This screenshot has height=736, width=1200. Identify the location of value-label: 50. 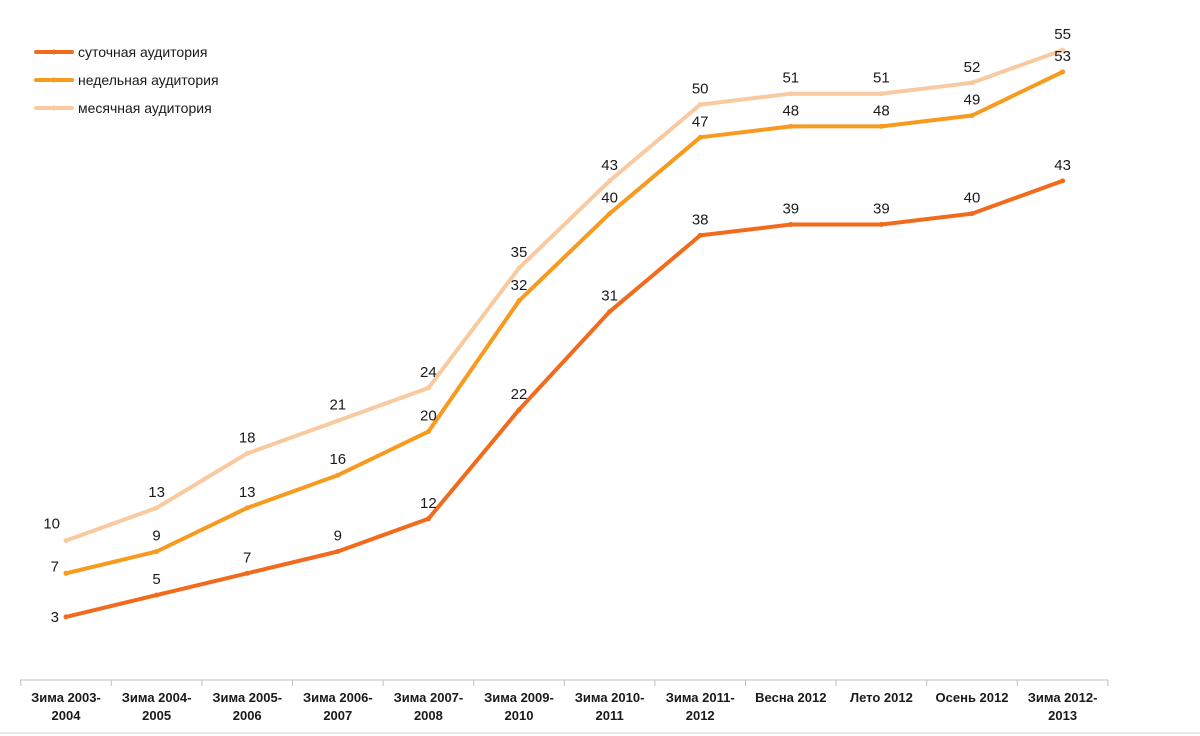
(700, 89).